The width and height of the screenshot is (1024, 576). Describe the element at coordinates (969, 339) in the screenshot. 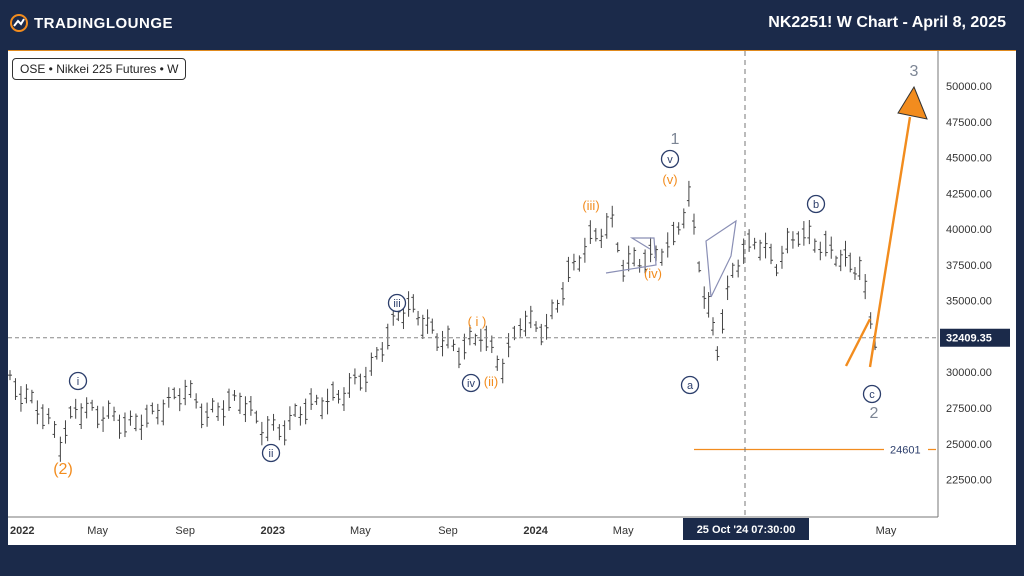

I see `current-price-label: 32409.35` at that location.